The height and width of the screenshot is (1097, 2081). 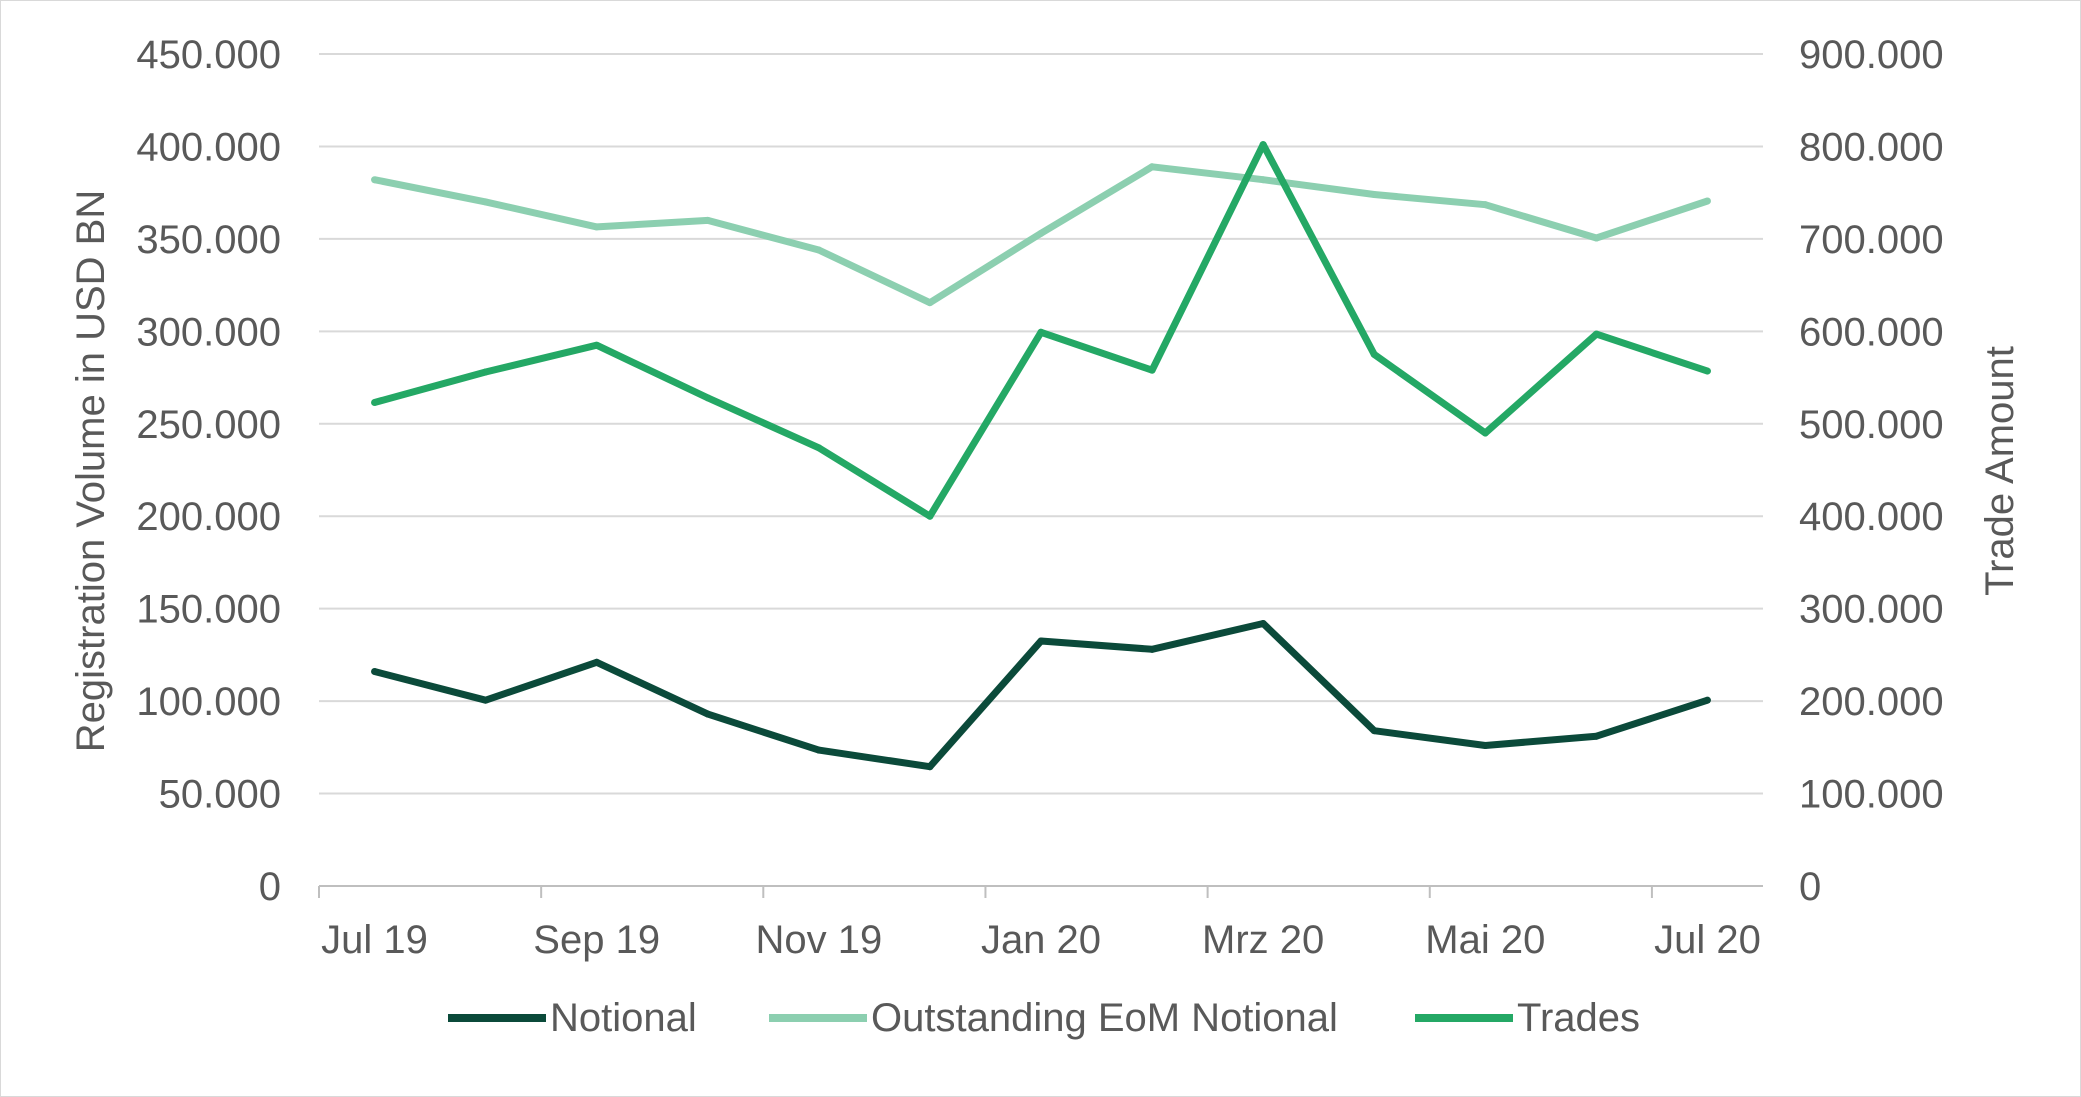 What do you see at coordinates (208, 240) in the screenshot?
I see `left-y-tick-label: 350.000` at bounding box center [208, 240].